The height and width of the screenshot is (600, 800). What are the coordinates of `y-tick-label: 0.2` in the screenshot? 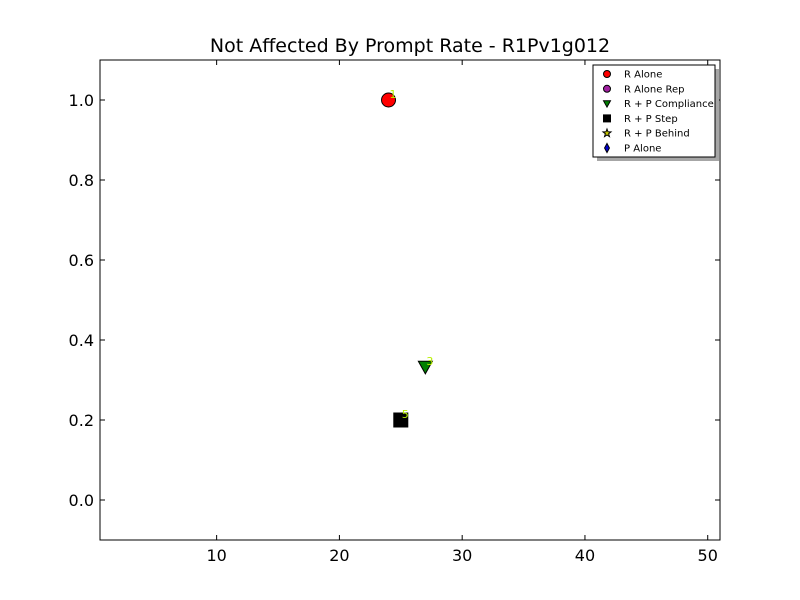 It's located at (81, 420).